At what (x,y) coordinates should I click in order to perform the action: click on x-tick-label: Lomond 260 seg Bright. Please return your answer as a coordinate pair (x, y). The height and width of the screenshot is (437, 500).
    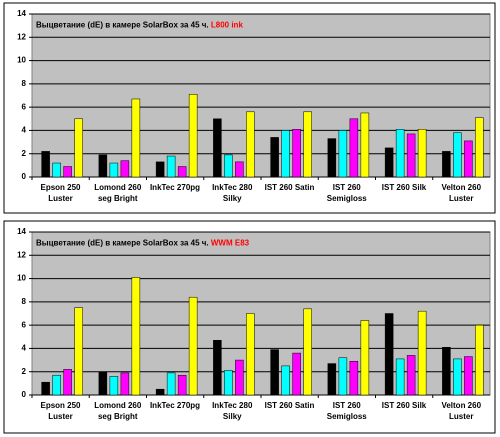
    Looking at the image, I should click on (118, 411).